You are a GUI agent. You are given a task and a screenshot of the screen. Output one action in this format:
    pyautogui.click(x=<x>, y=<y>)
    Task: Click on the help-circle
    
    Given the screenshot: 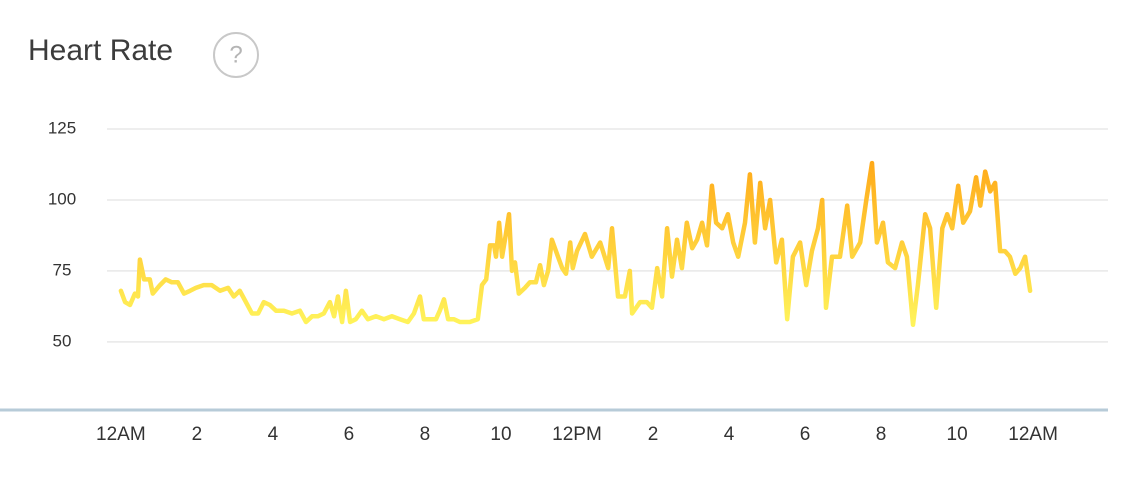 What is the action you would take?
    pyautogui.click(x=236, y=55)
    